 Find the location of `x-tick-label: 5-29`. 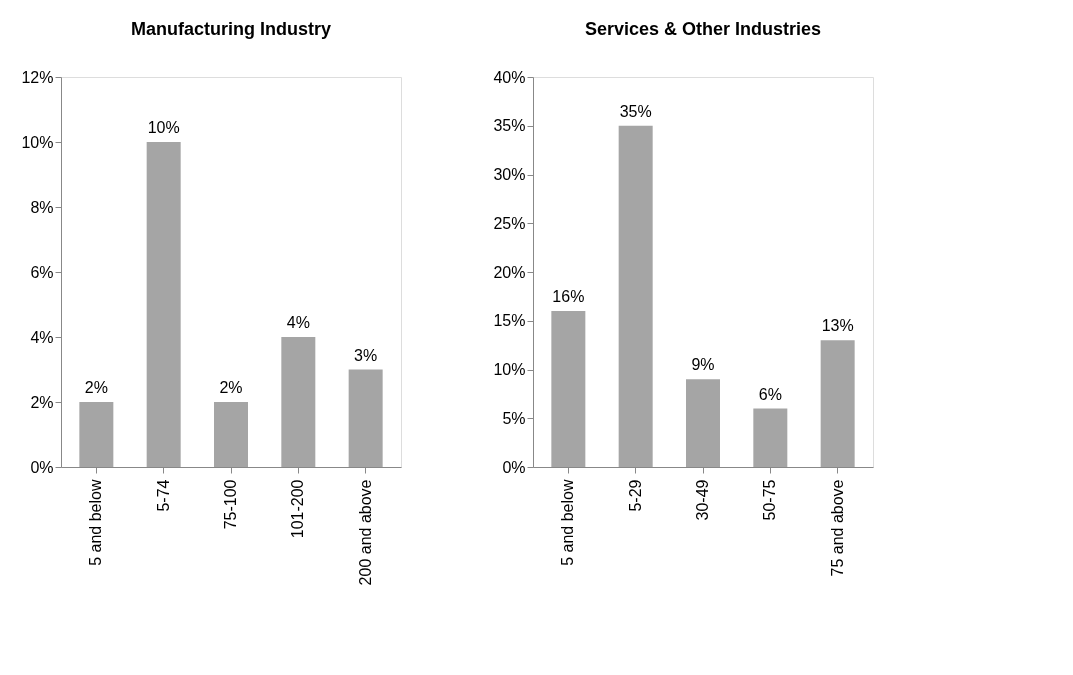

x-tick-label: 5-29 is located at coordinates (635, 495).